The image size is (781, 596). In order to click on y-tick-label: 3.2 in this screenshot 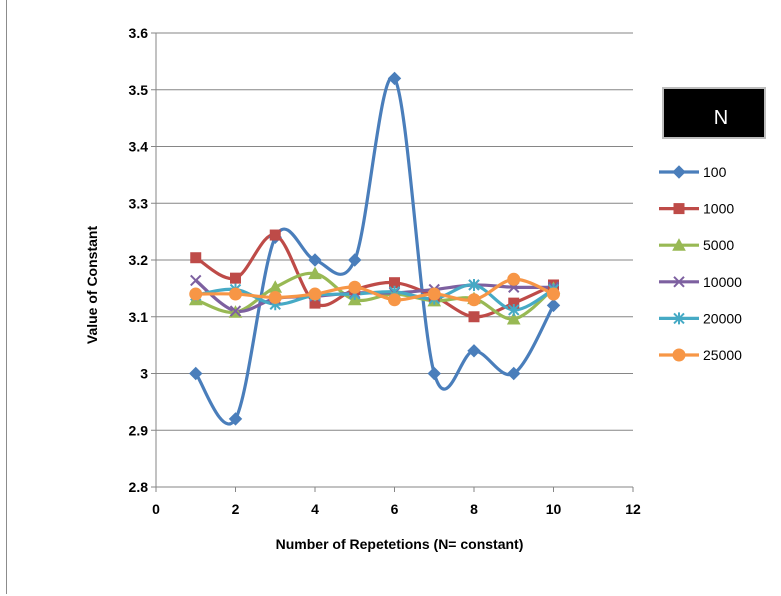, I will do `click(139, 260)`.